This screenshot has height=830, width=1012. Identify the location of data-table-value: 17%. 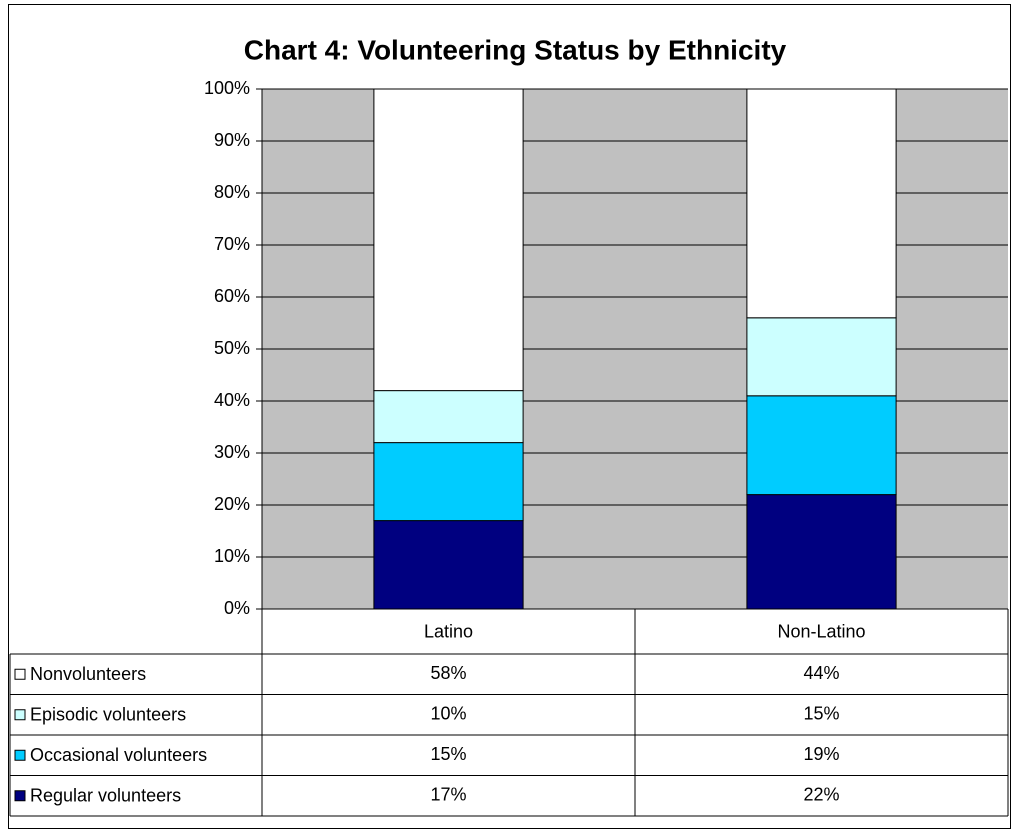
(448, 795).